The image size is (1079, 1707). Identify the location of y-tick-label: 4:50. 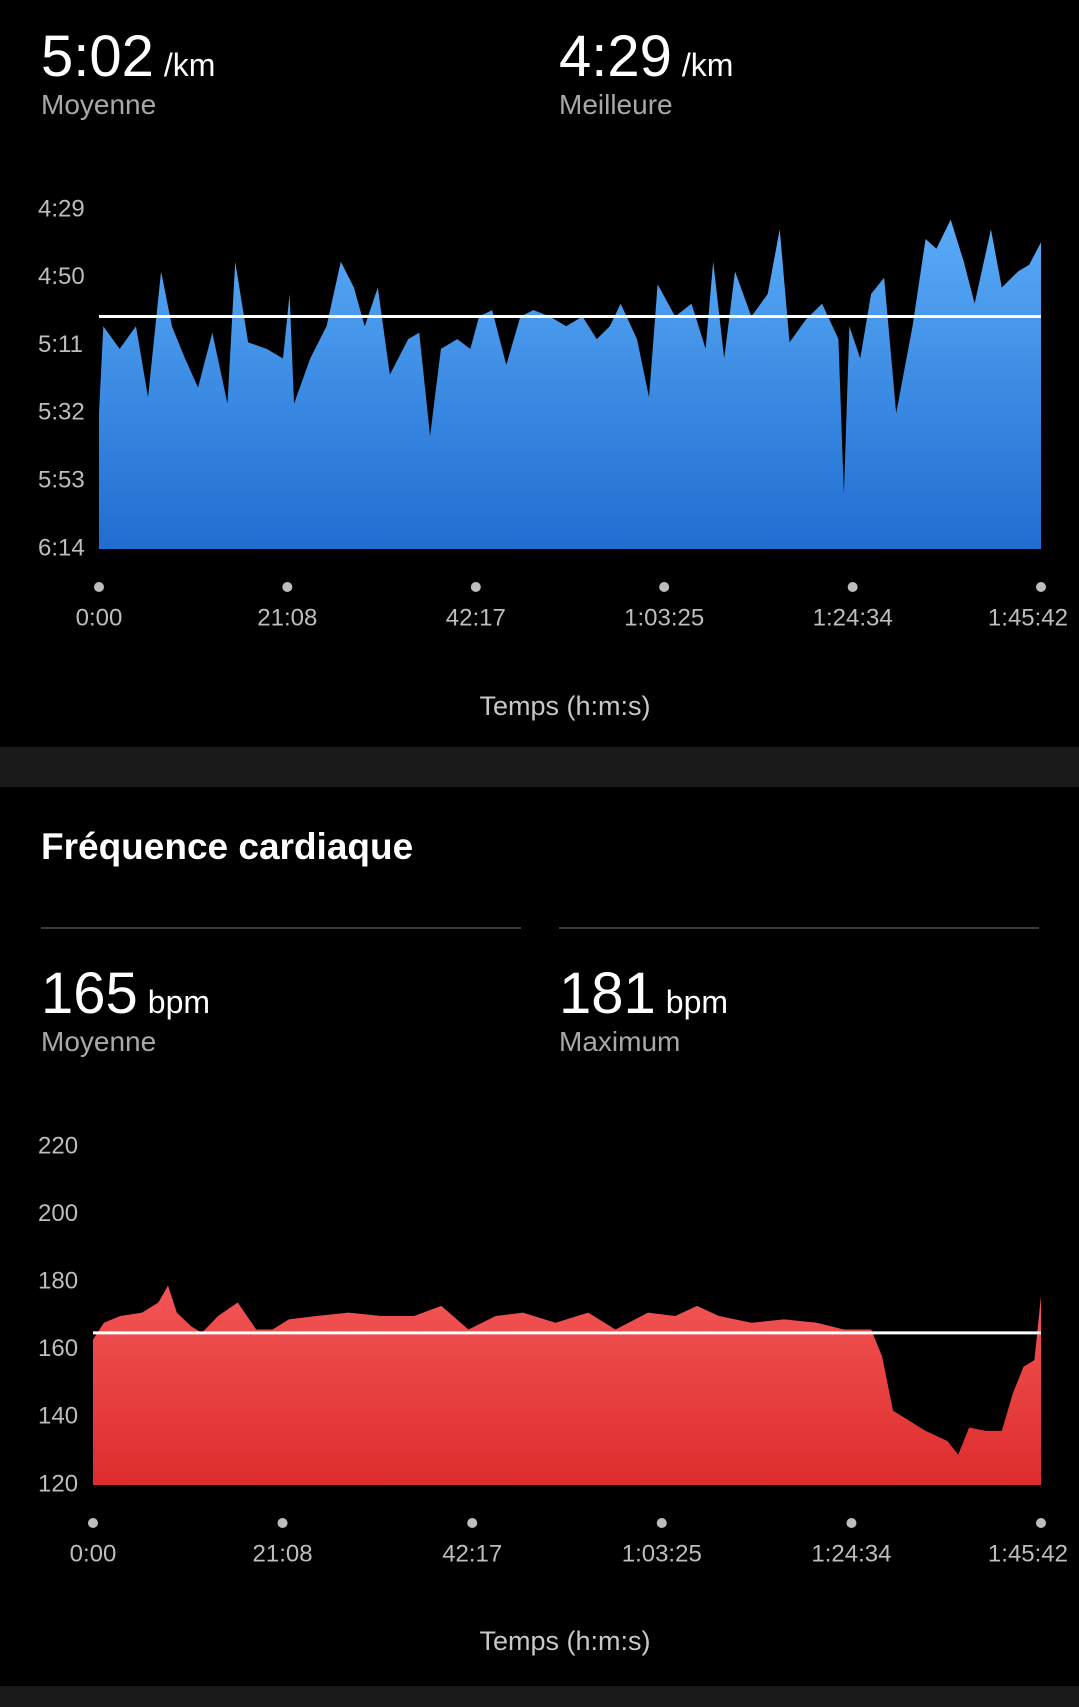
(61, 276).